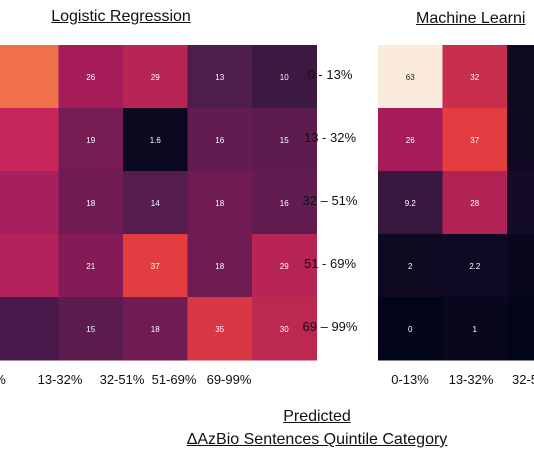 This screenshot has height=462, width=534. I want to click on lr-cell-r4-c4, so click(284, 329).